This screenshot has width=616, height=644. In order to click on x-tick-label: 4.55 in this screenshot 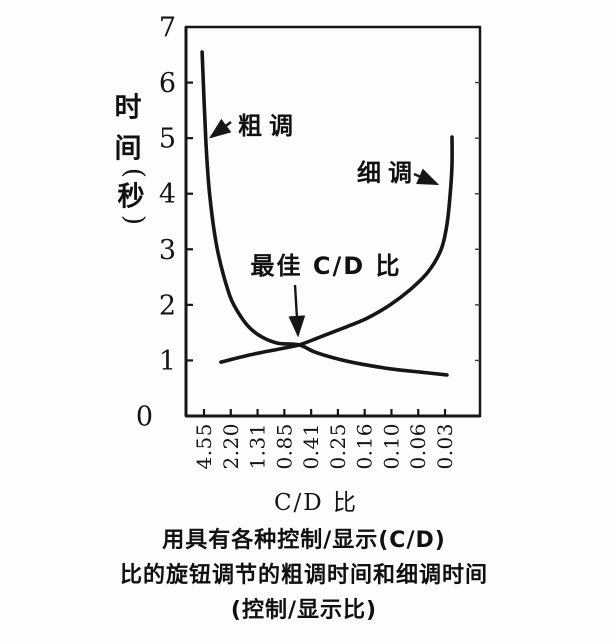, I will do `click(204, 446)`.